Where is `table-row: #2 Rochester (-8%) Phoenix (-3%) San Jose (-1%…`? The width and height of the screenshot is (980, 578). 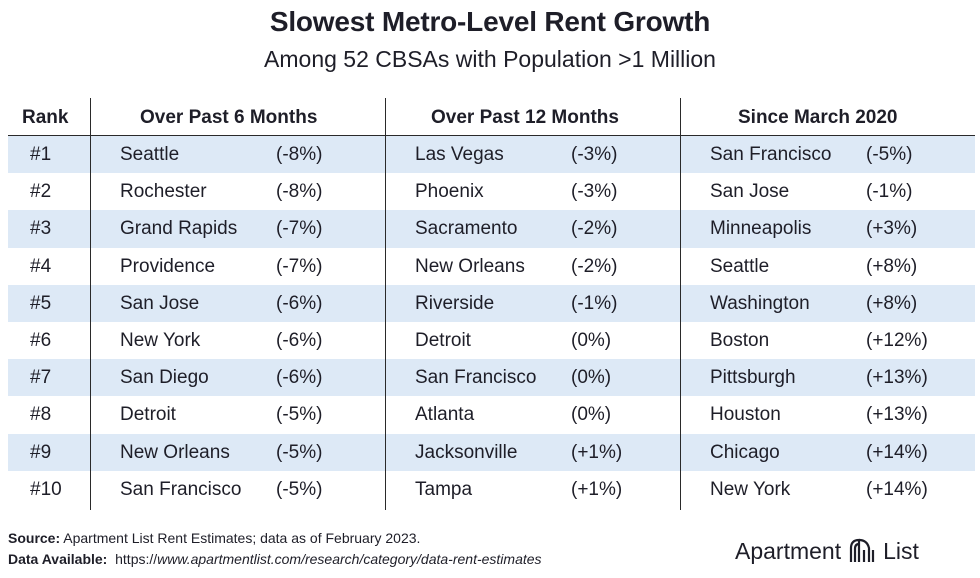 table-row: #2 Rochester (-8%) Phoenix (-3%) San Jose (-1%… is located at coordinates (491, 191).